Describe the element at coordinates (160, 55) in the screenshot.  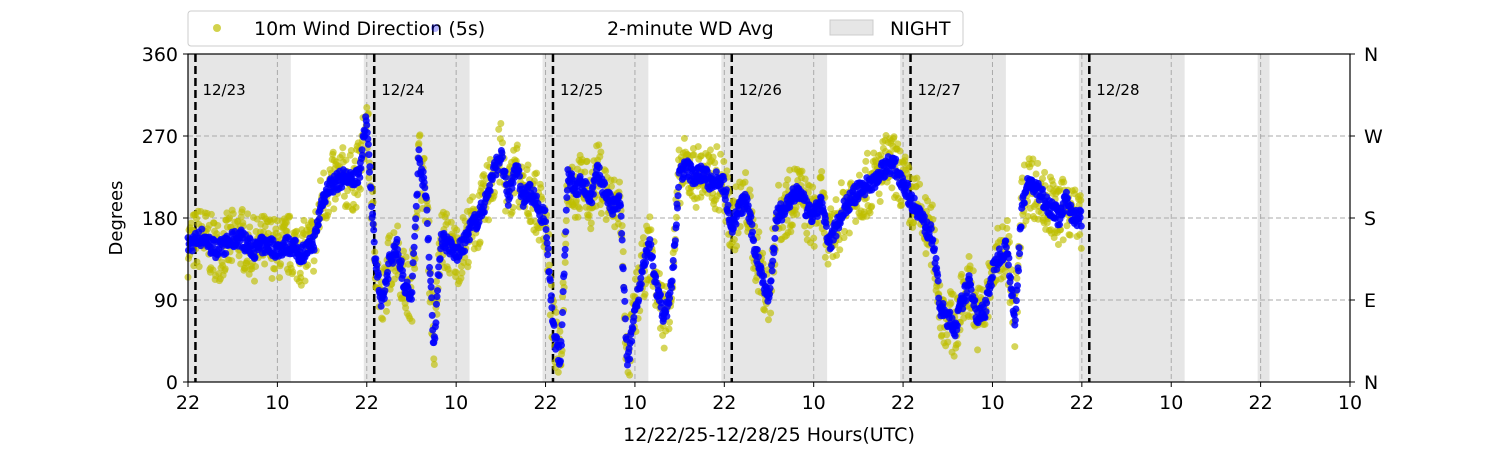
I see `y-tick-label: 360` at that location.